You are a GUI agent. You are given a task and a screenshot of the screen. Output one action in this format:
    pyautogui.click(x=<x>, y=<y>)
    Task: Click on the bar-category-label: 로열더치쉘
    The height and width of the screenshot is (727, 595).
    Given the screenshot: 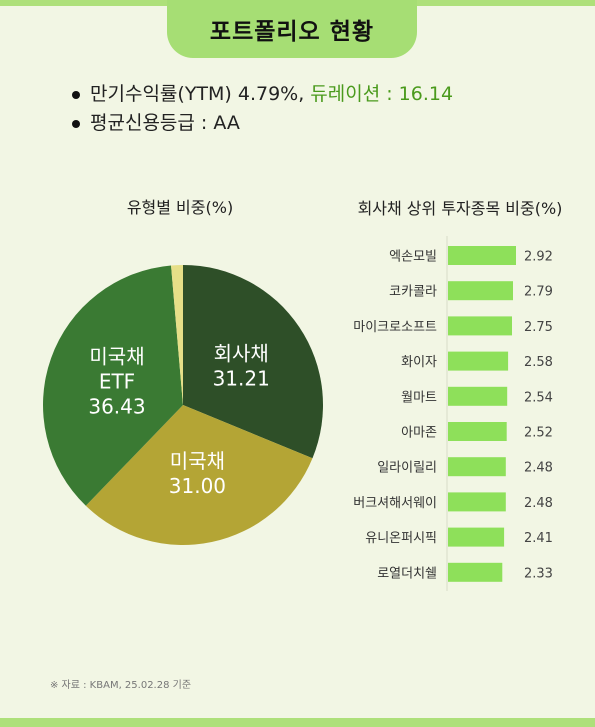 What is the action you would take?
    pyautogui.click(x=407, y=573)
    